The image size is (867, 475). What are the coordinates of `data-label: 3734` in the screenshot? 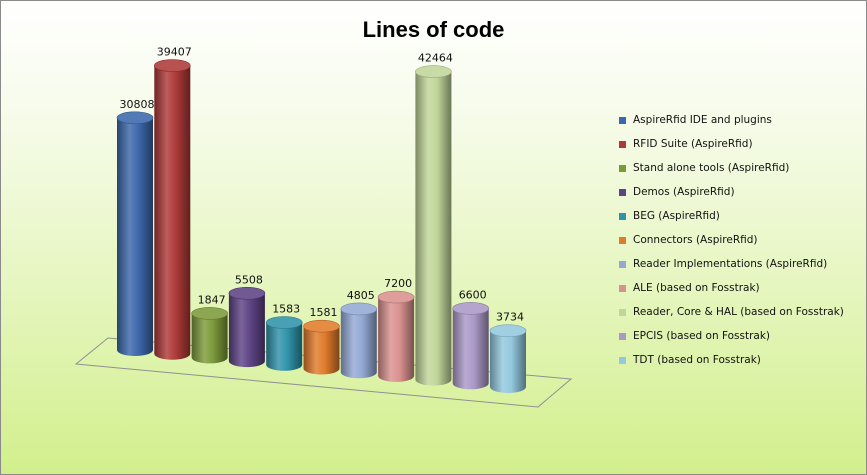 It's located at (510, 317).